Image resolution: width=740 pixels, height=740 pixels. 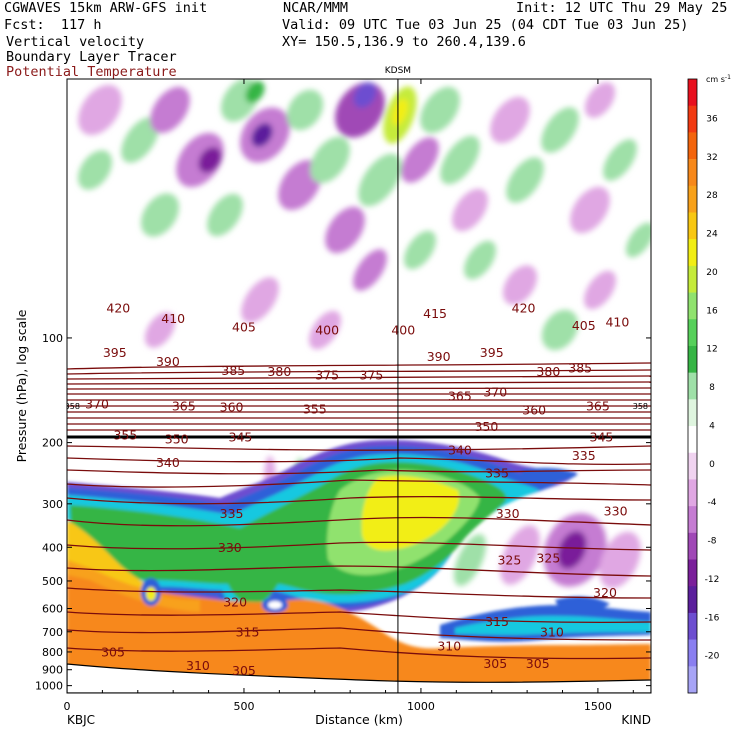 What do you see at coordinates (712, 580) in the screenshot?
I see `colorbar-label: -12` at bounding box center [712, 580].